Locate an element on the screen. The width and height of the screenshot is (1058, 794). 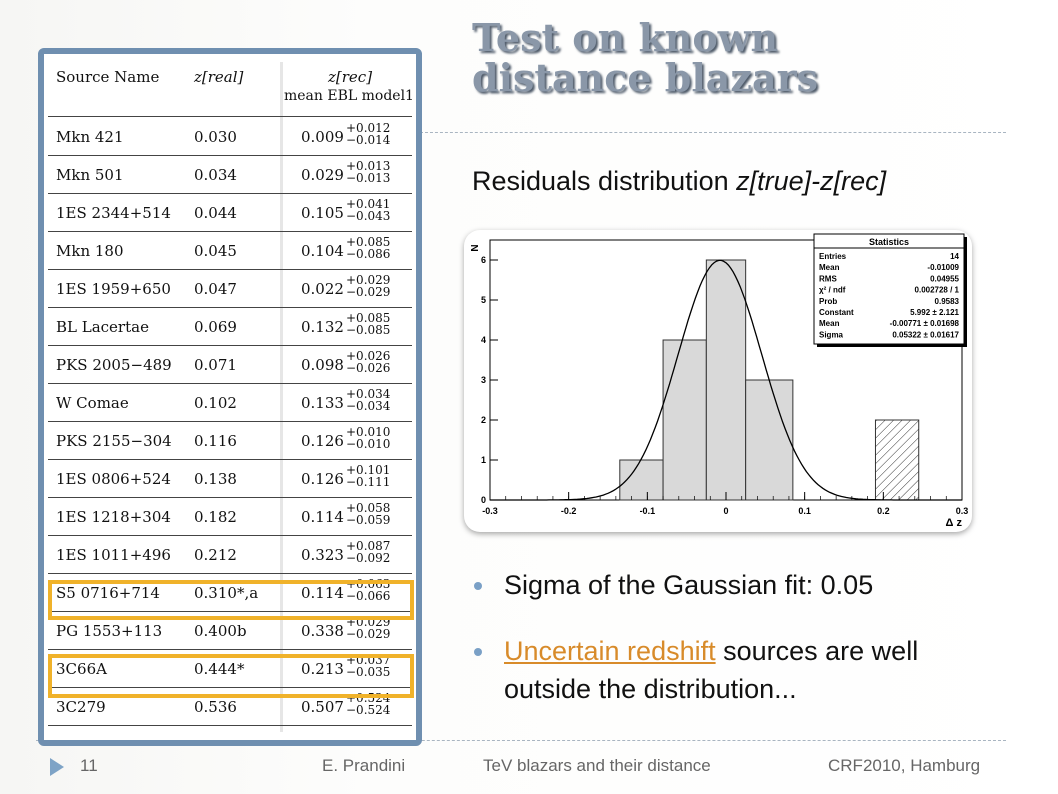
source-name: 3C66A is located at coordinates (81, 669).